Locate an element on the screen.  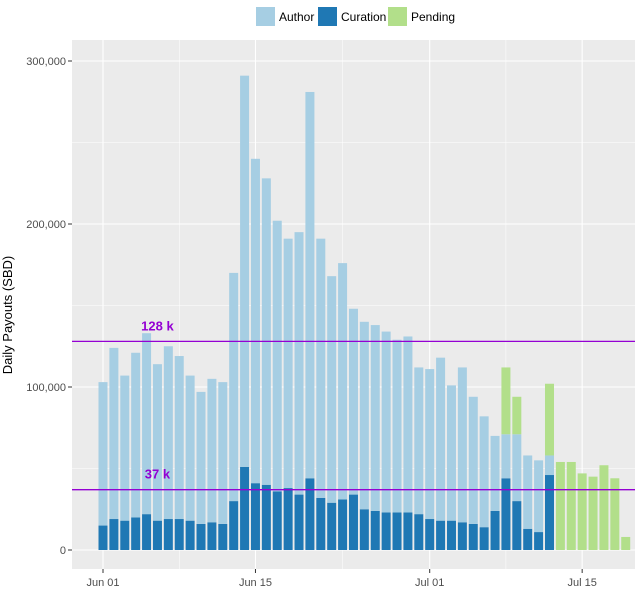
legend-label-author: Author is located at coordinates (296, 17).